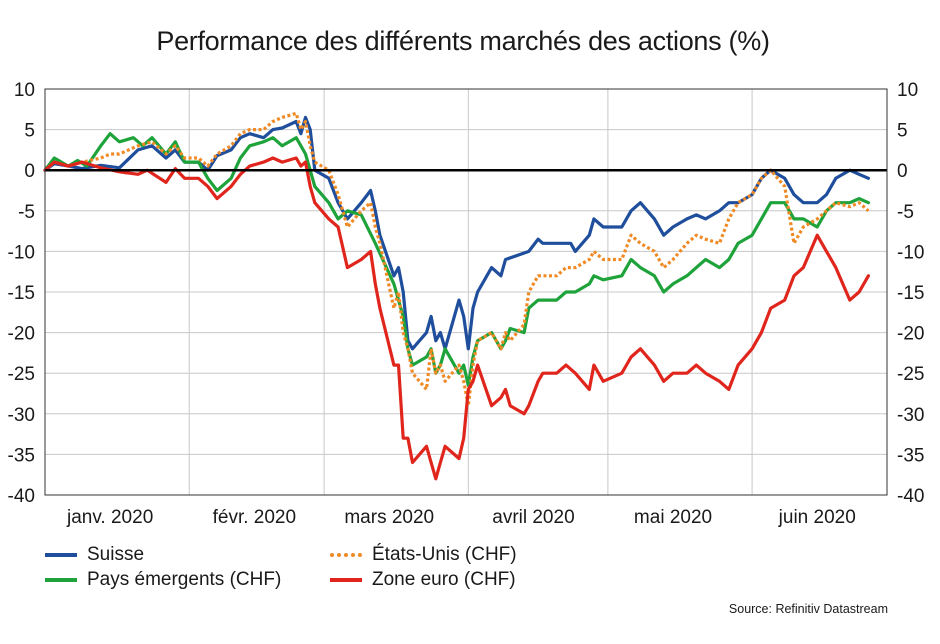  I want to click on x-tick-label: mai 2020, so click(673, 517).